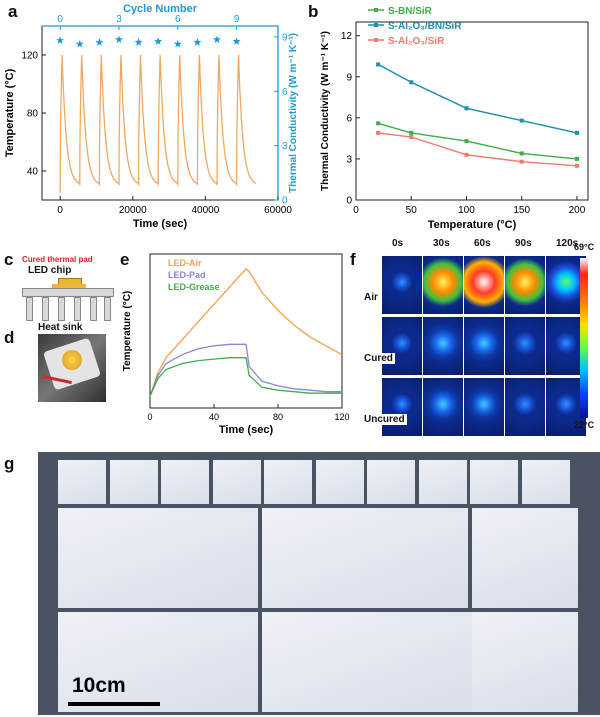 This screenshot has width=600, height=717. What do you see at coordinates (9, 337) in the screenshot?
I see `panel-letter-d: d` at bounding box center [9, 337].